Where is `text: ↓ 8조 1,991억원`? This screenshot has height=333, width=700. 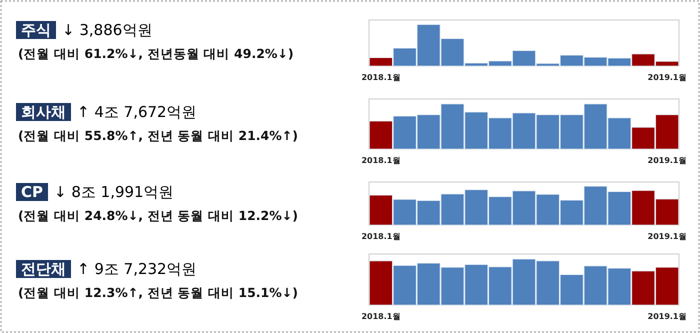
text: ↓ 8조 1,991억원 is located at coordinates (114, 192).